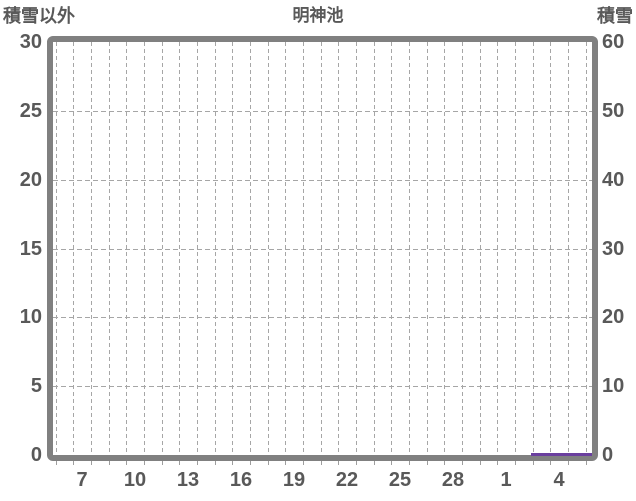 This screenshot has width=636, height=501. I want to click on y-axis-left-label: 25, so click(30, 110).